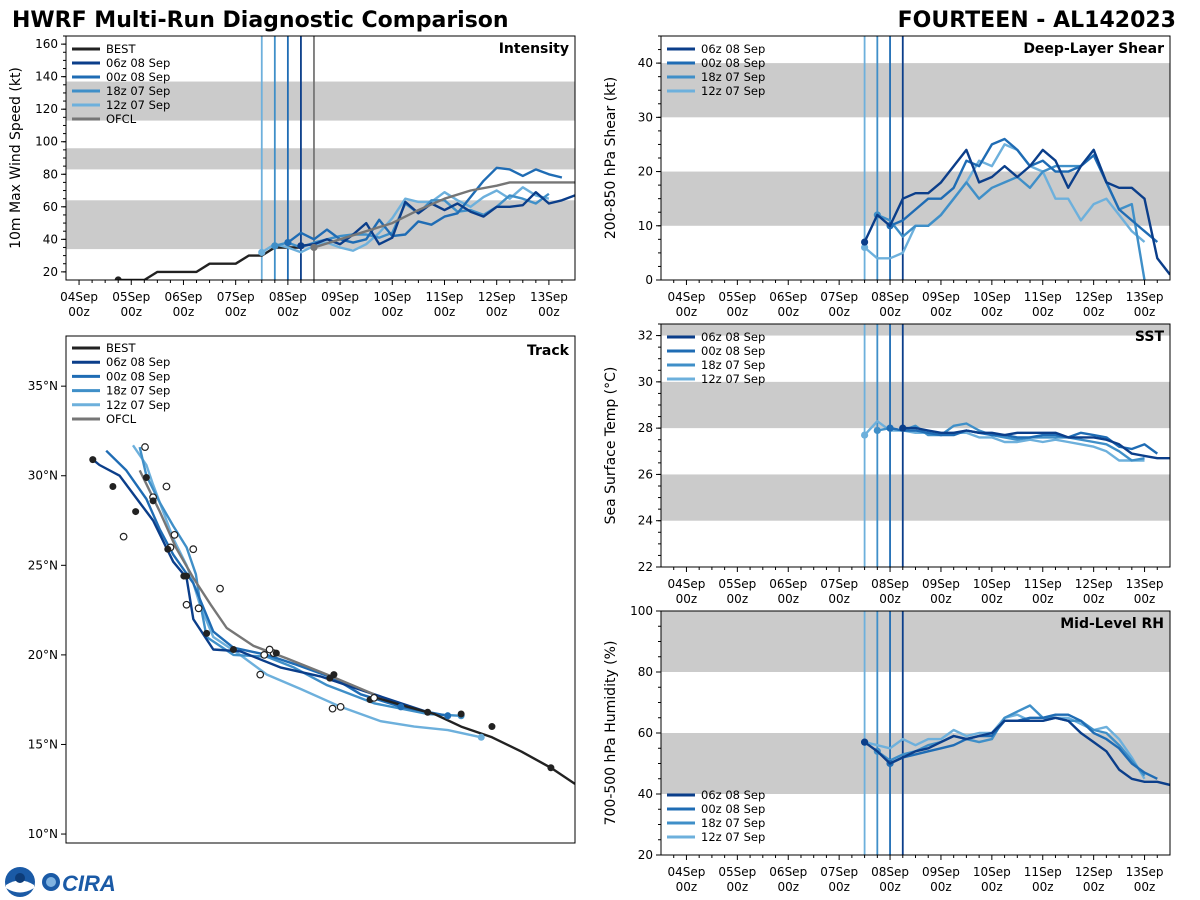 Image resolution: width=1200 pixels, height=900 pixels. Describe the element at coordinates (138, 63) in the screenshot. I see `intensity-legend-label: 06z 08 Sep` at that location.